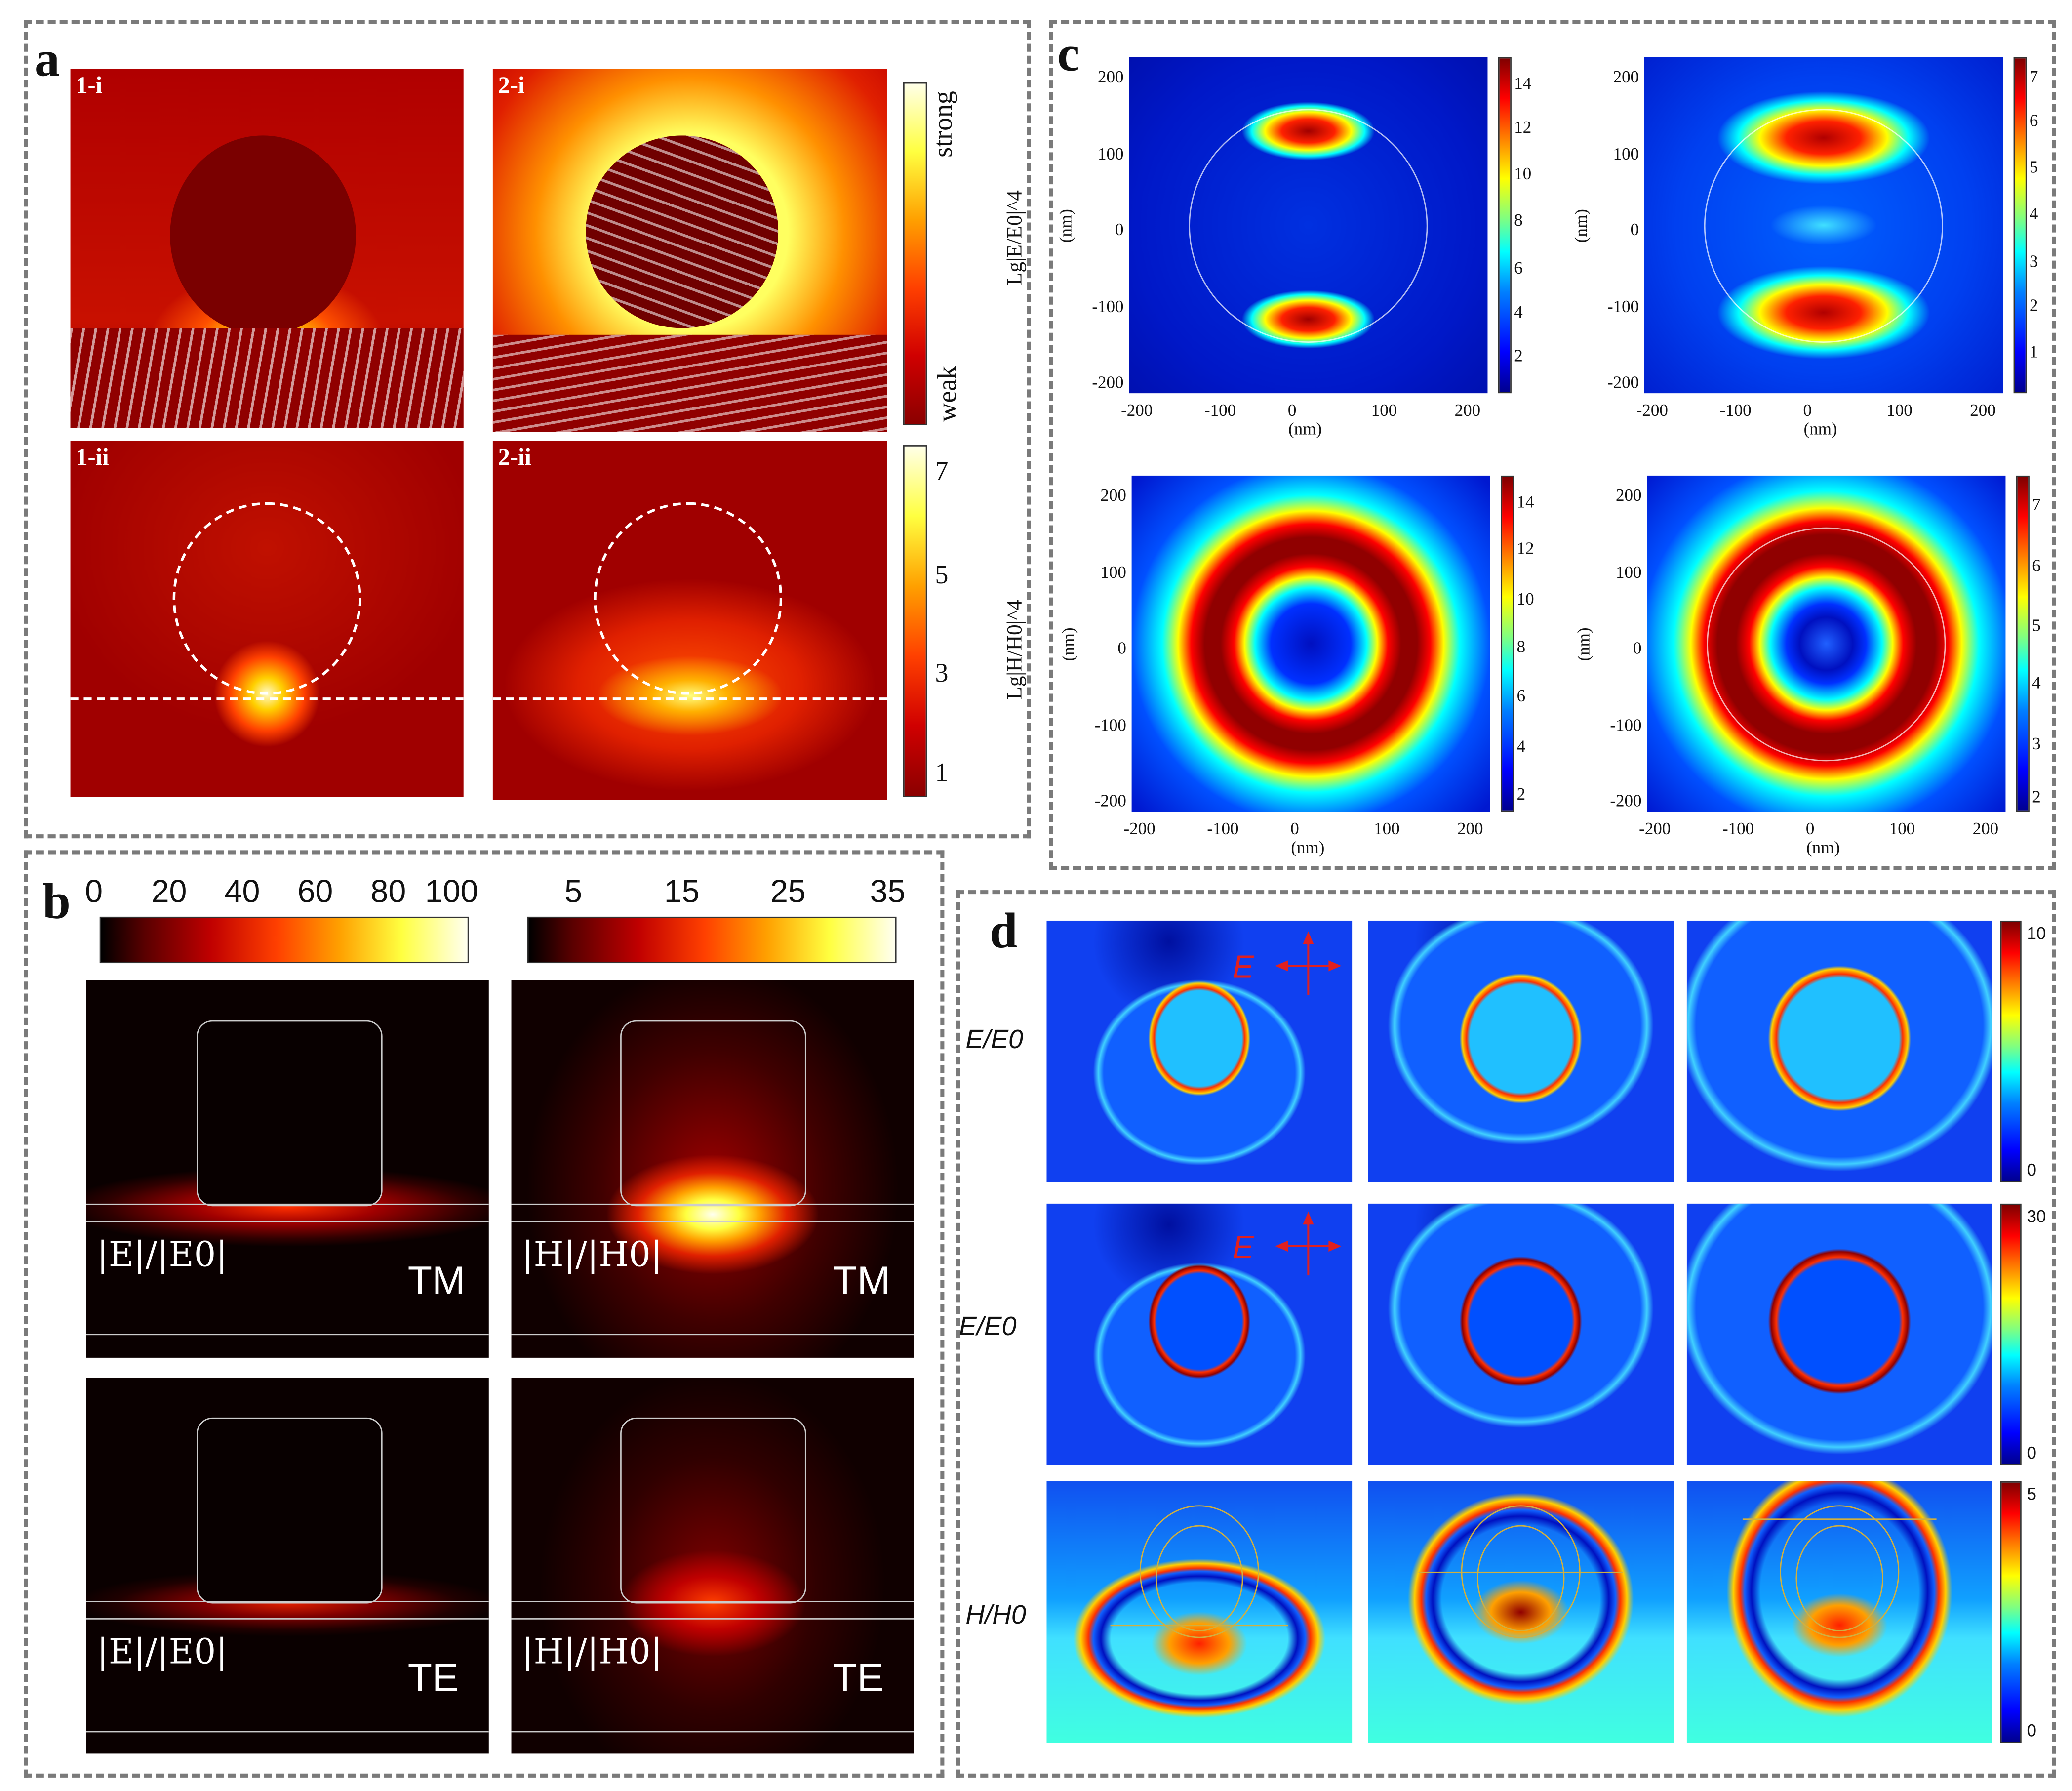 The height and width of the screenshot is (1791, 2072). I want to click on x-tick-label: -200, so click(1655, 829).